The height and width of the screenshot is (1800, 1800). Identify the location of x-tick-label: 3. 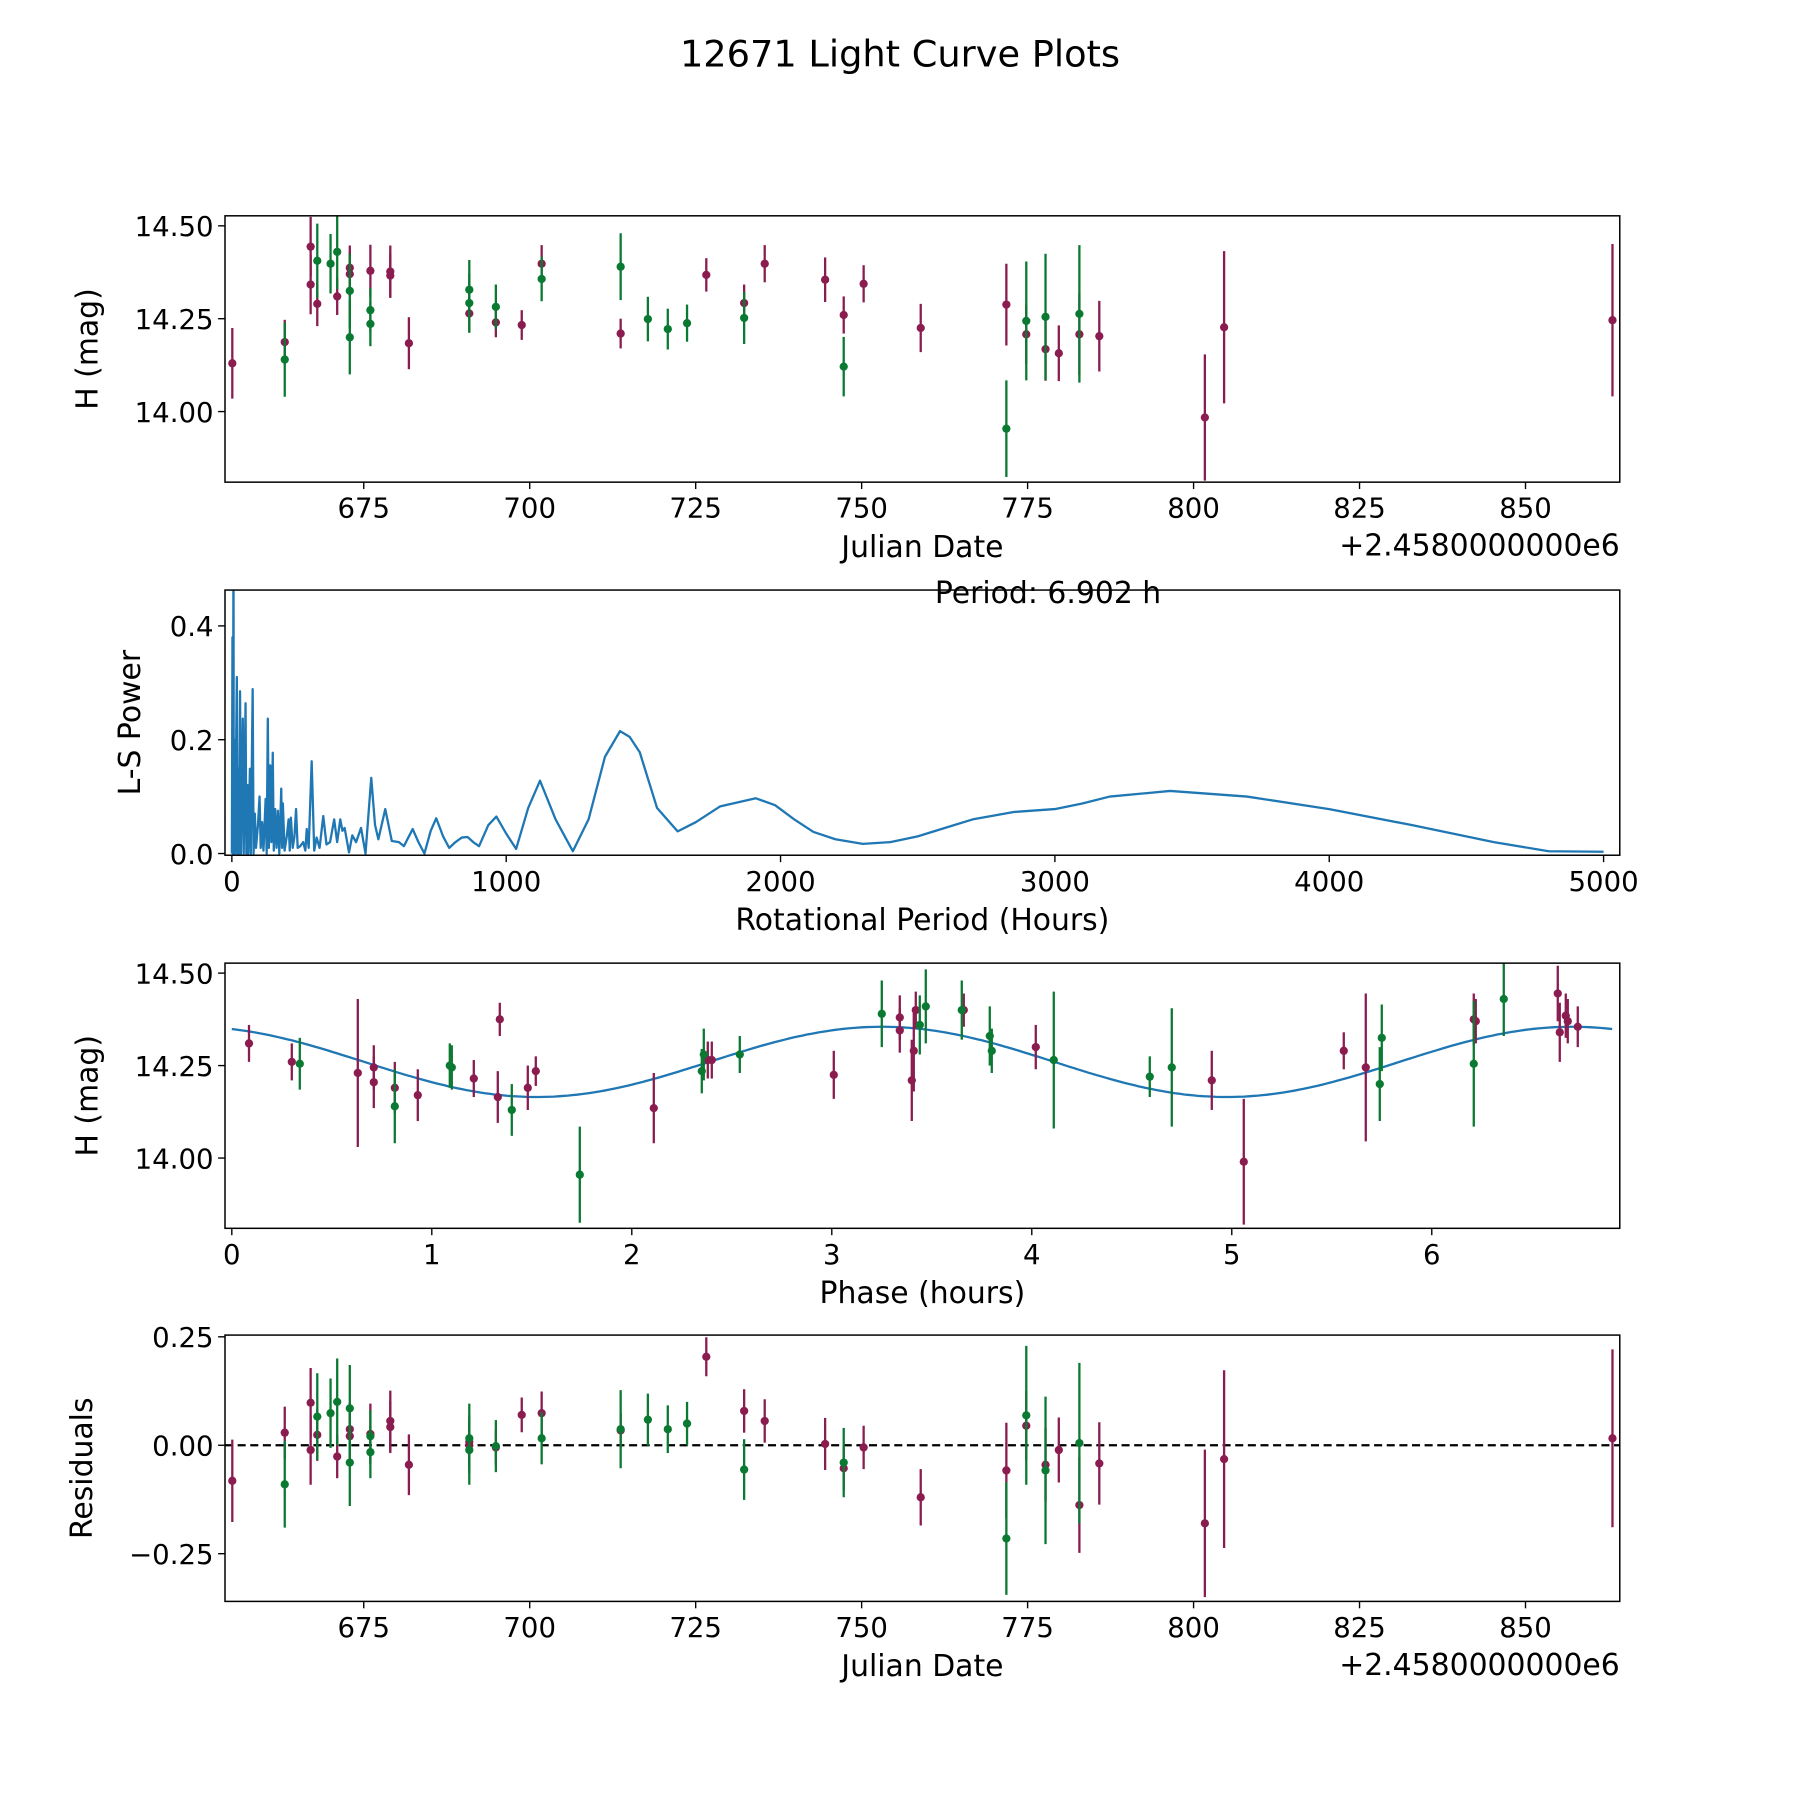
(832, 1255).